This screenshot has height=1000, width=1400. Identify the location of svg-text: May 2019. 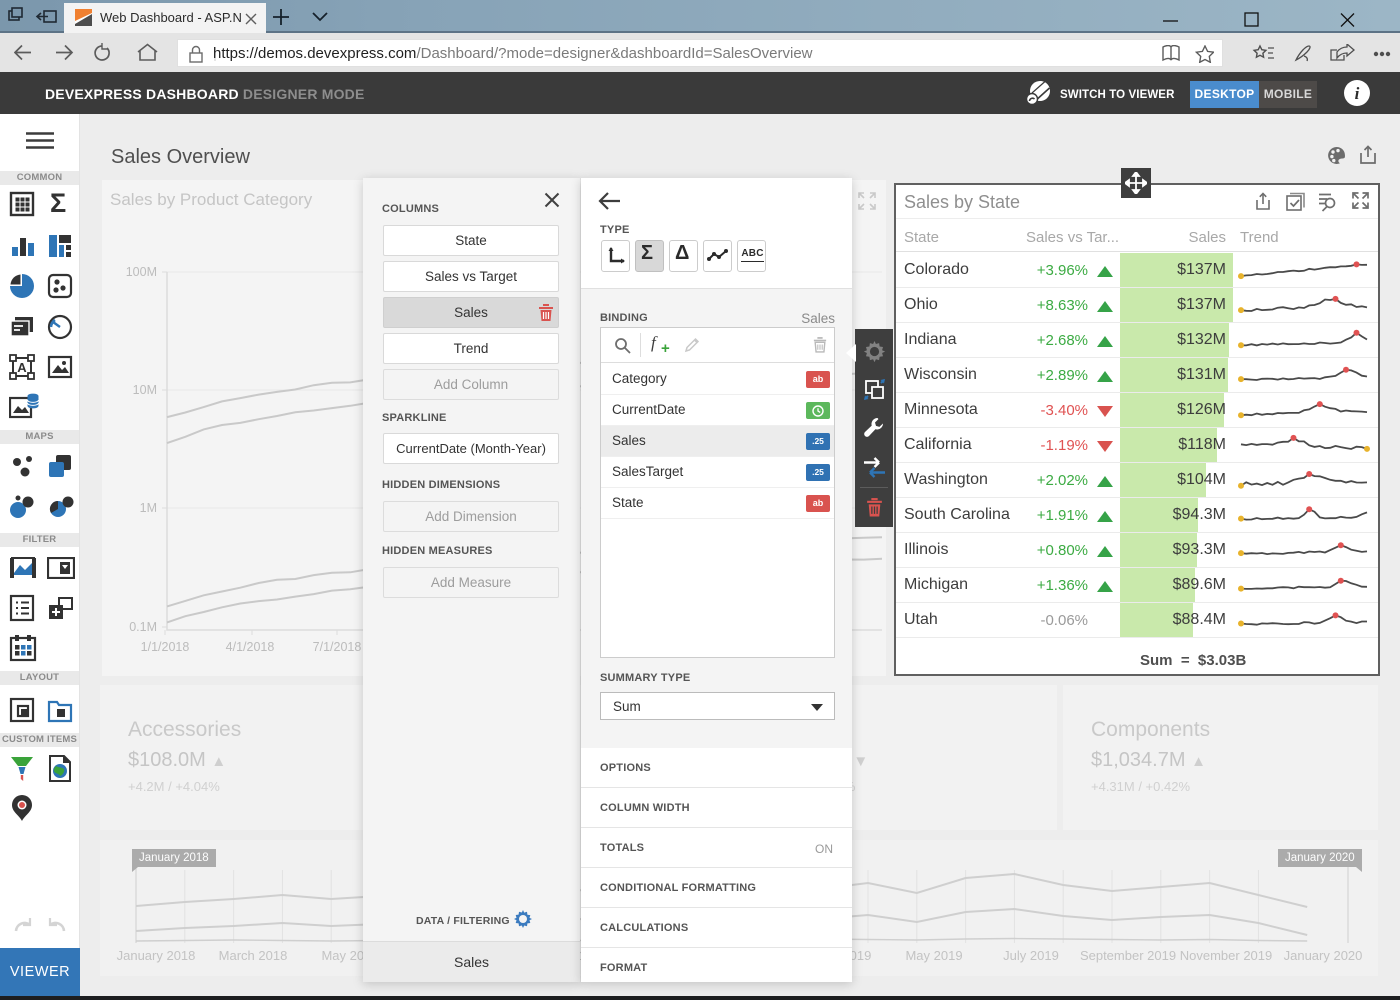
(933, 955).